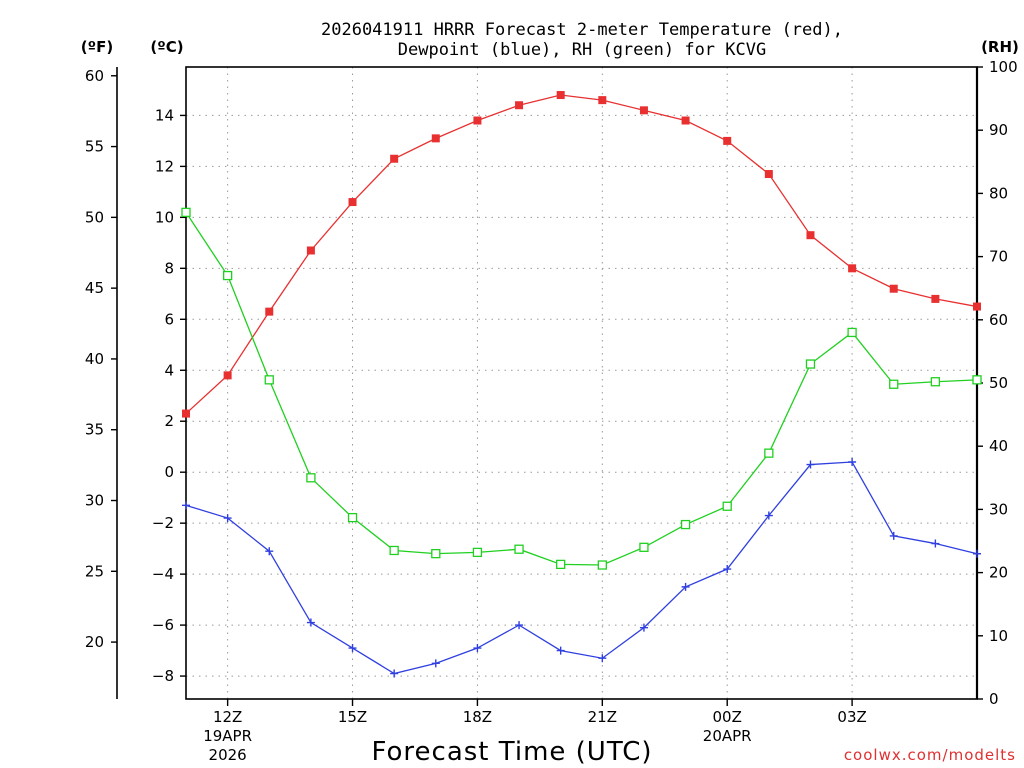  Describe the element at coordinates (94, 430) in the screenshot. I see `fahrenheit-tick-label: 35` at that location.